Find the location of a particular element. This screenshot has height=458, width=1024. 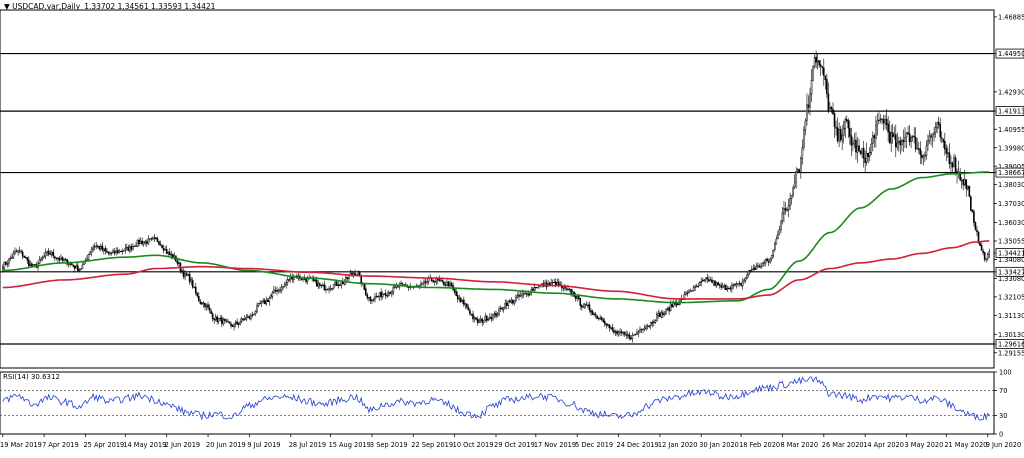

y-tick-label: 1.30130 is located at coordinates (1009, 335).